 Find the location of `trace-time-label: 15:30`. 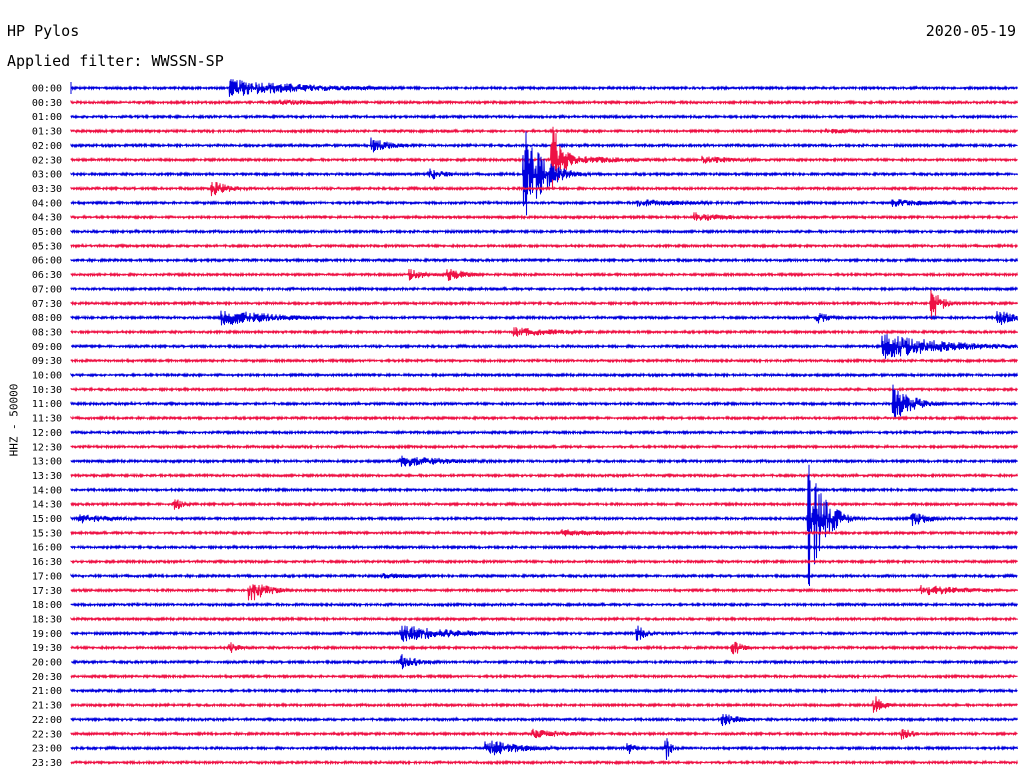

trace-time-label: 15:30 is located at coordinates (47, 533).